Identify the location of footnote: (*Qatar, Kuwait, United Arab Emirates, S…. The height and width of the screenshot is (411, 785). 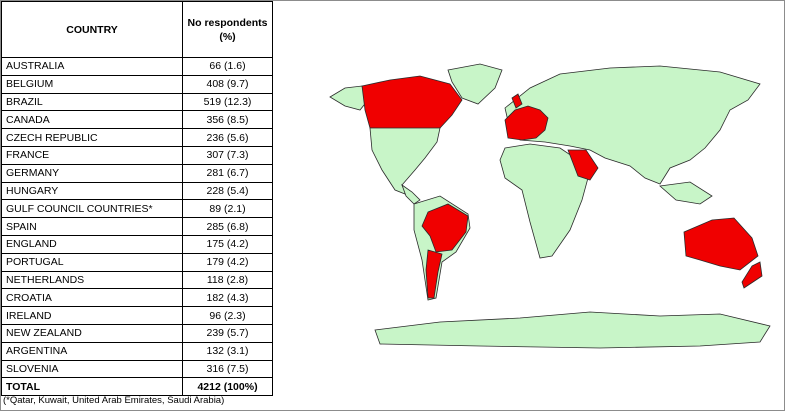
(114, 400).